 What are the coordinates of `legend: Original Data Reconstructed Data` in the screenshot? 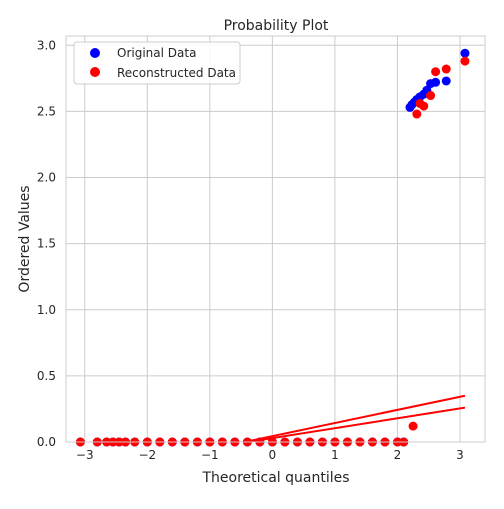 It's located at (157, 63).